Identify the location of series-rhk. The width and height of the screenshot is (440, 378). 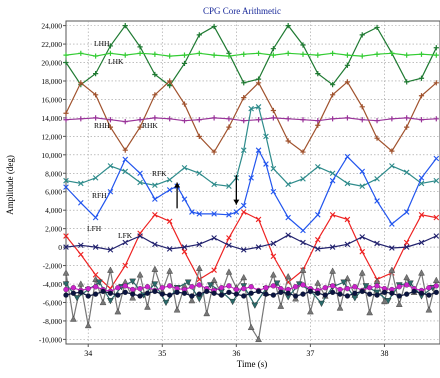
(251, 120).